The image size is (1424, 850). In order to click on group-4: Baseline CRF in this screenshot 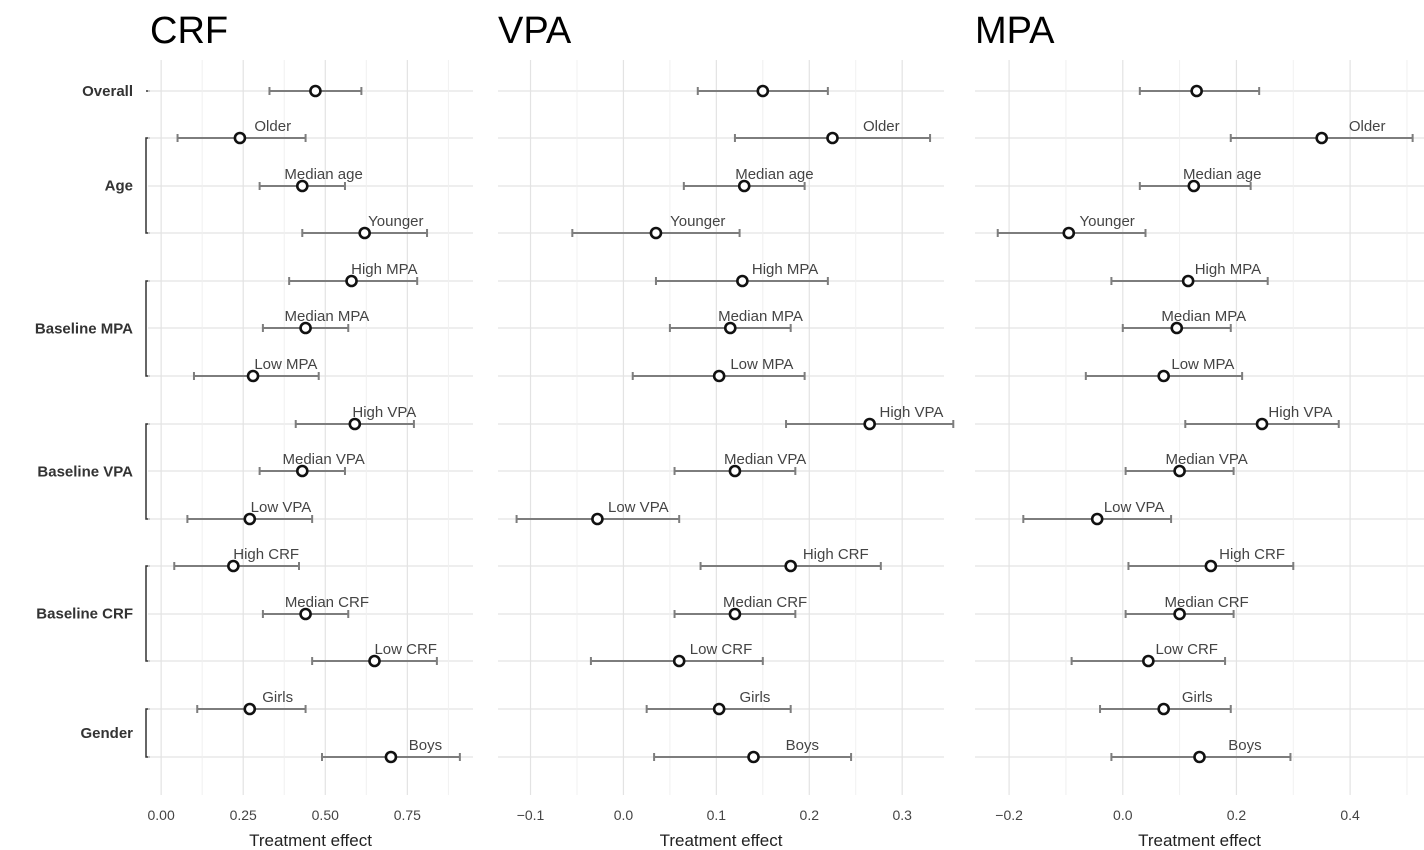, I will do `click(93, 613)`.